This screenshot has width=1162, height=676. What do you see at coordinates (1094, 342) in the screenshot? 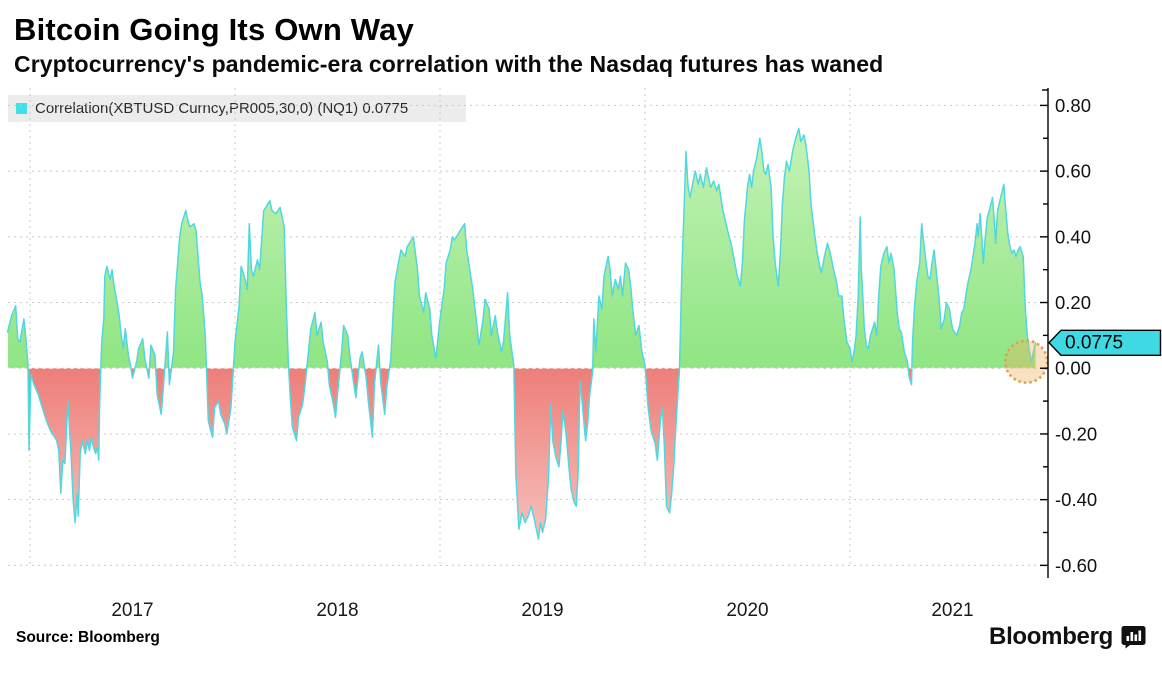
I see `current-value-tag-label: 0.0775` at bounding box center [1094, 342].